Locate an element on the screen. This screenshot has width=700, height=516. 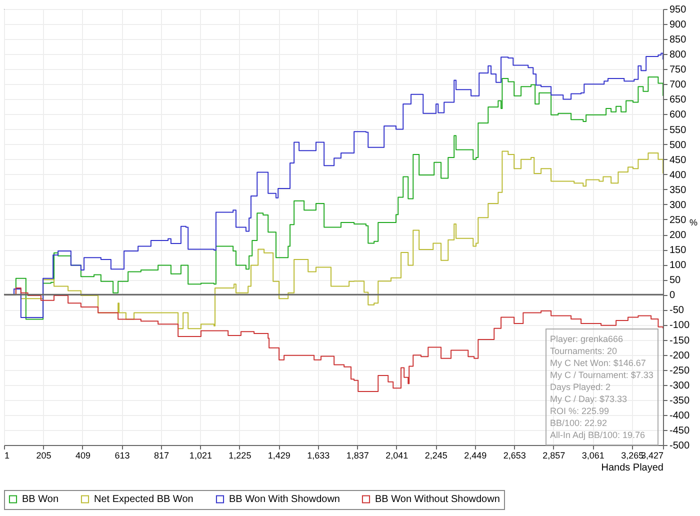
y-tick-label: 150 is located at coordinates (678, 250).